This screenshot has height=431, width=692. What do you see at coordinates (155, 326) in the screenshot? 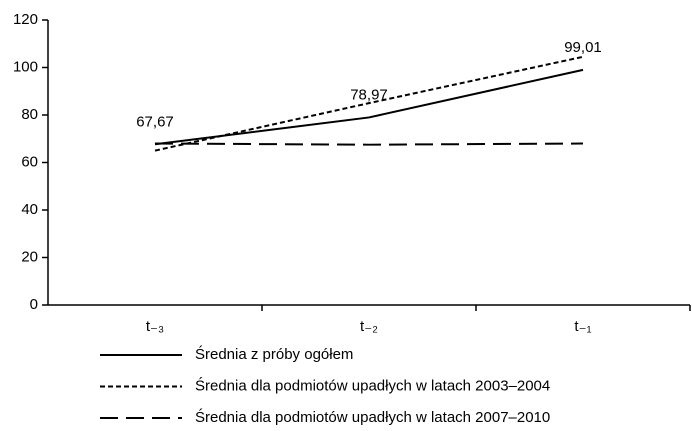
I see `x-tick-label: t₋₃` at bounding box center [155, 326].